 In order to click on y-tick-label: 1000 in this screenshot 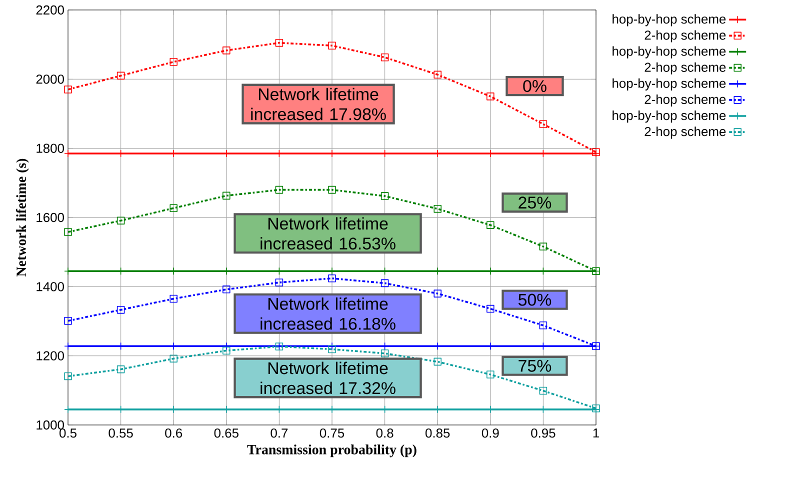, I will do `click(50, 425)`.